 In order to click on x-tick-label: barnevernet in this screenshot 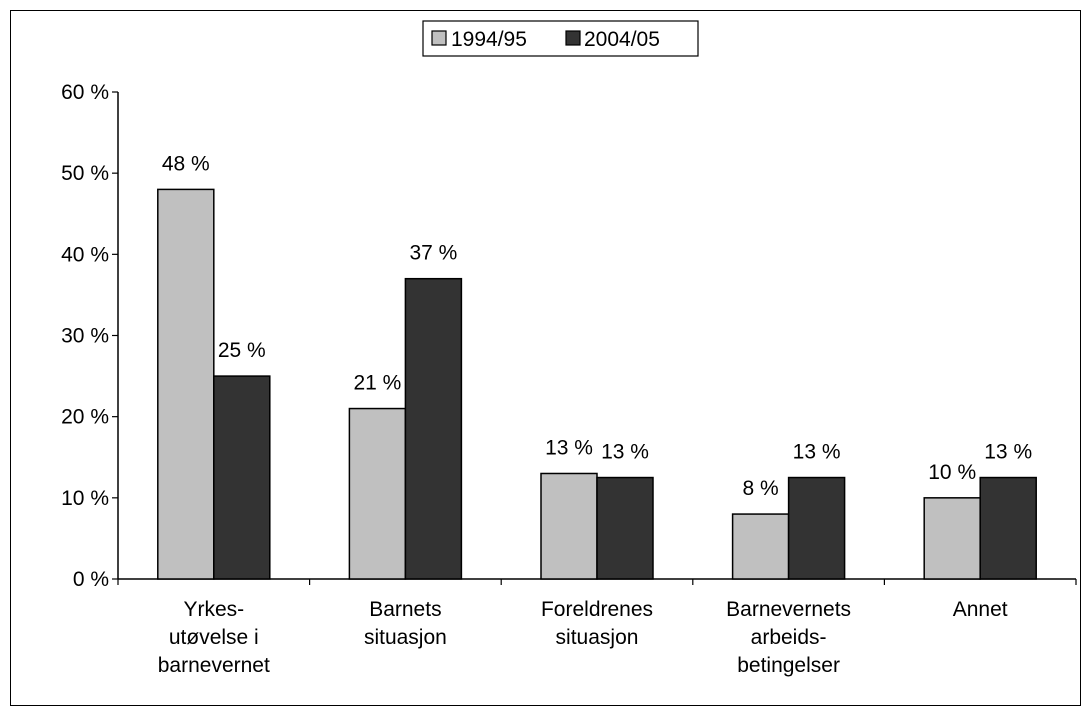, I will do `click(214, 665)`.